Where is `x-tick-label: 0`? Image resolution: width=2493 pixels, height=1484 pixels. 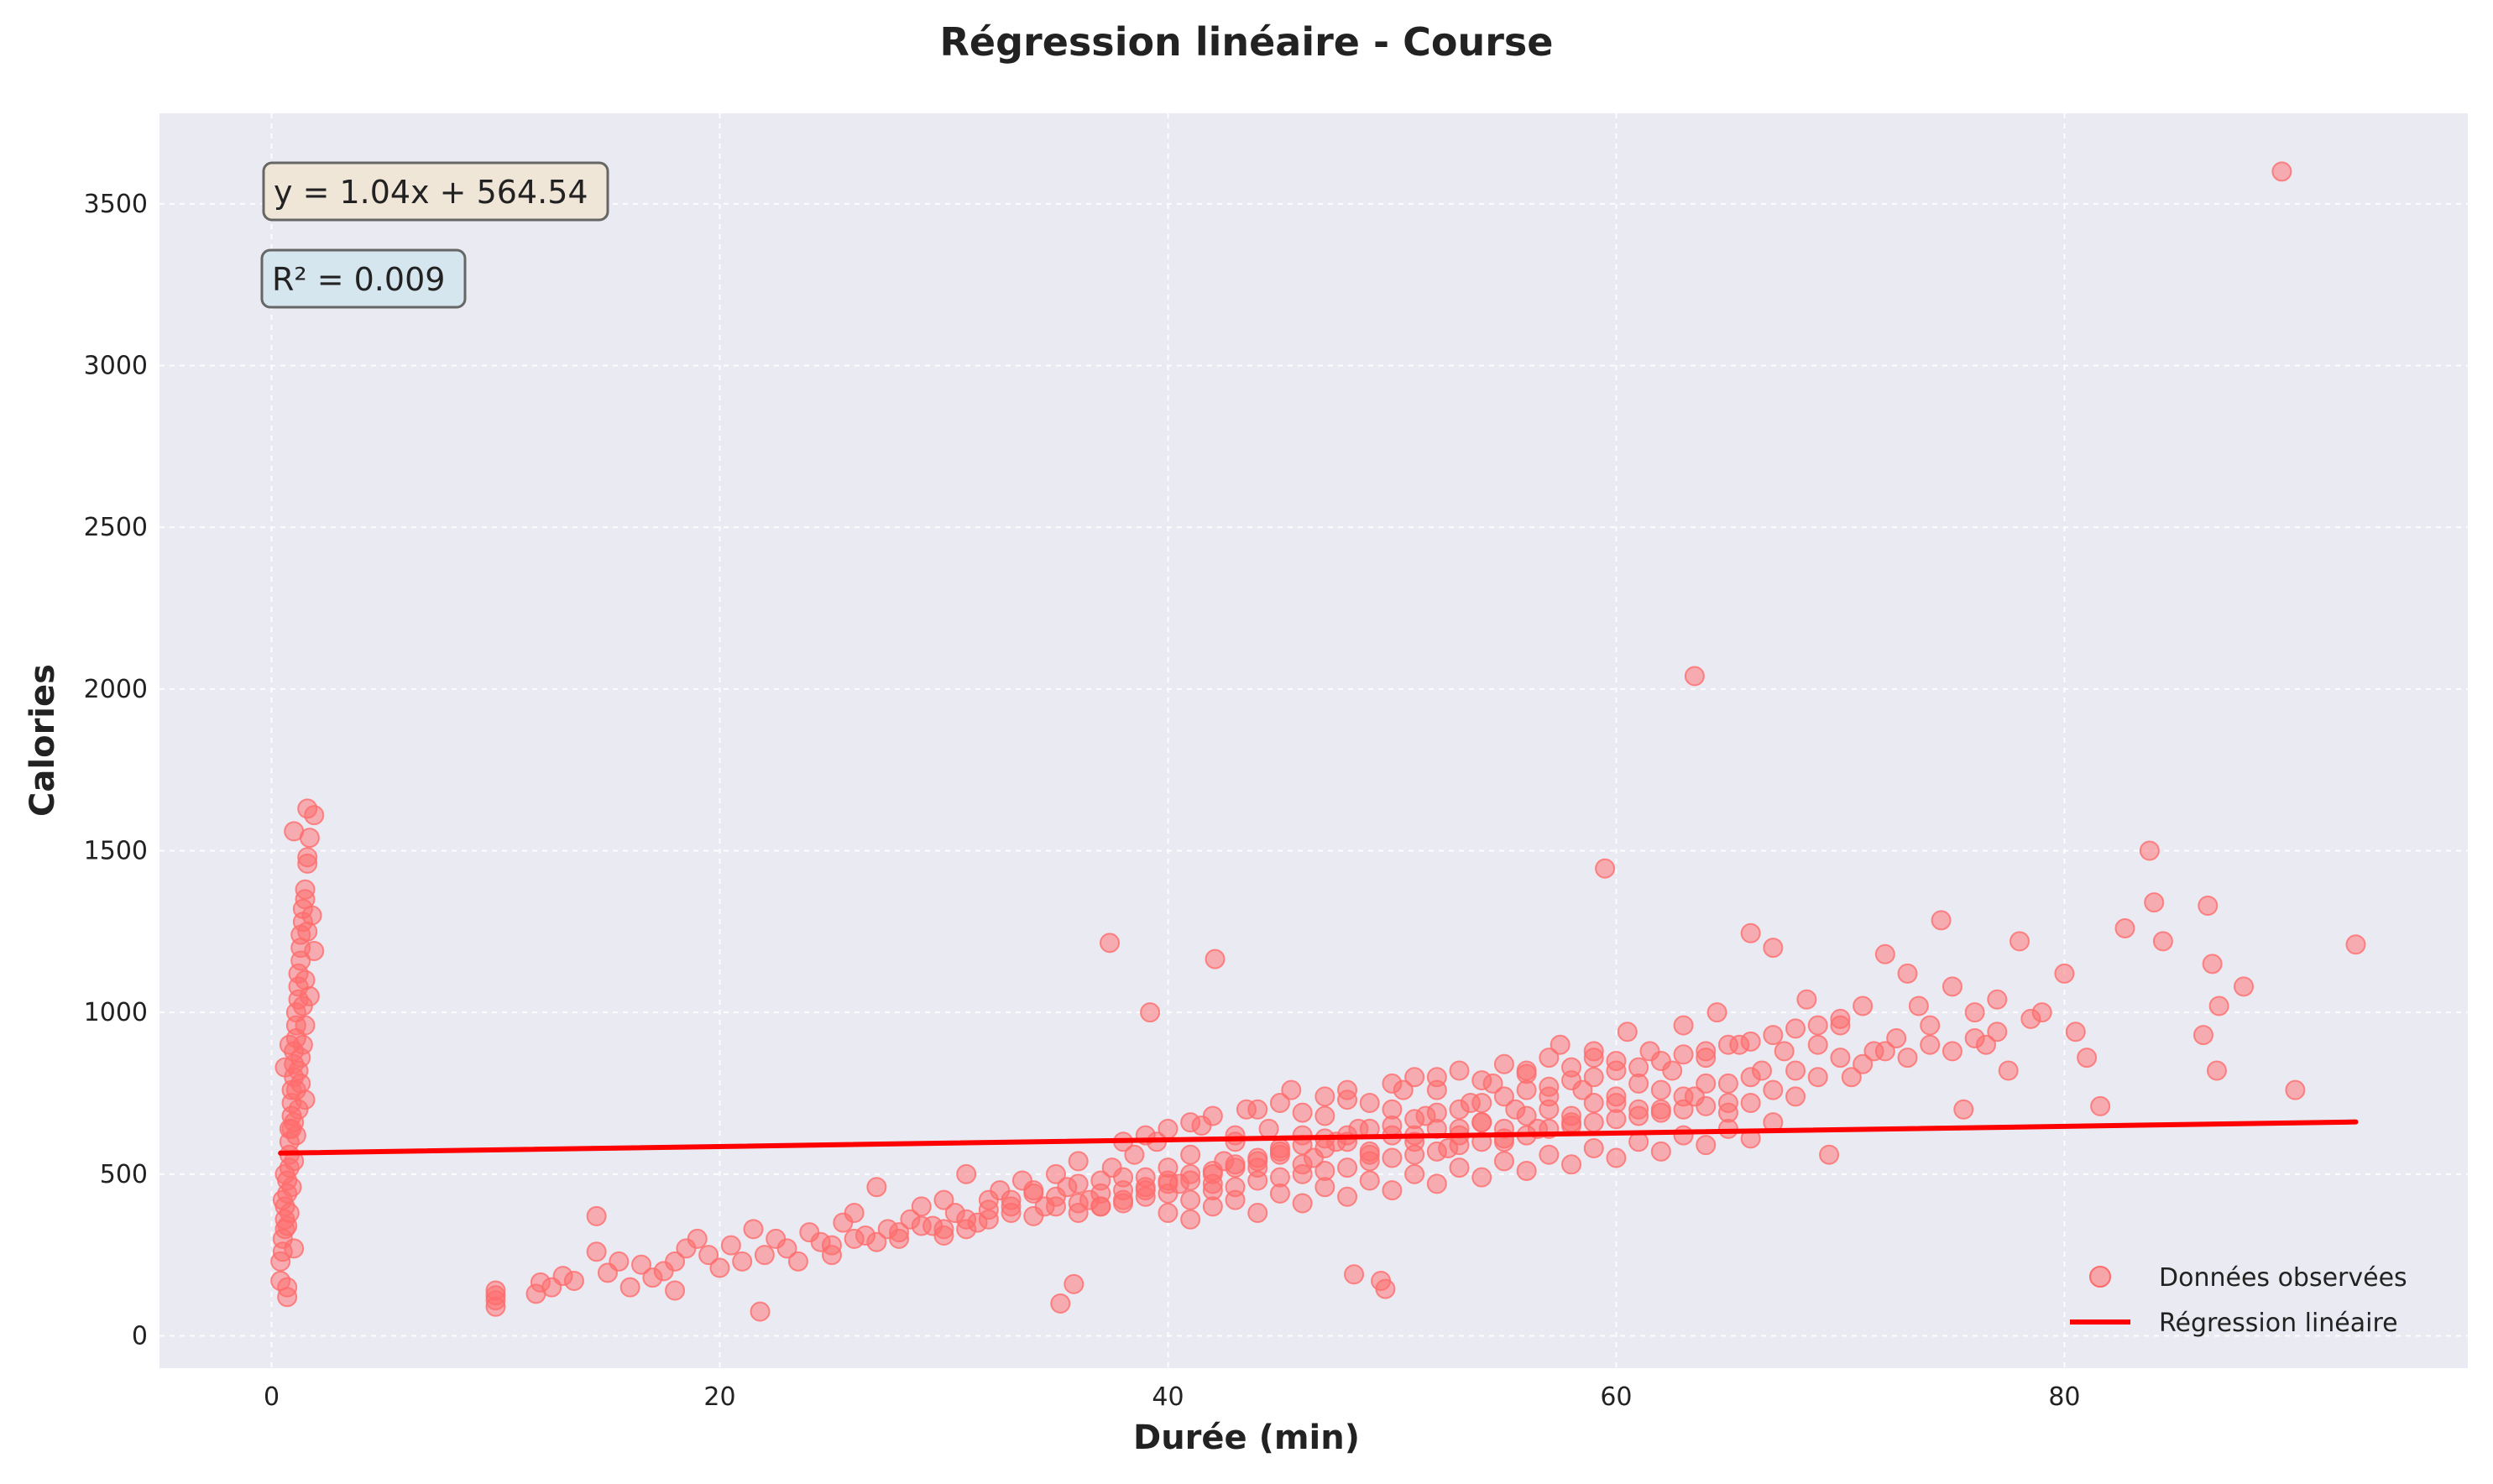
x-tick-label: 0 is located at coordinates (272, 1397).